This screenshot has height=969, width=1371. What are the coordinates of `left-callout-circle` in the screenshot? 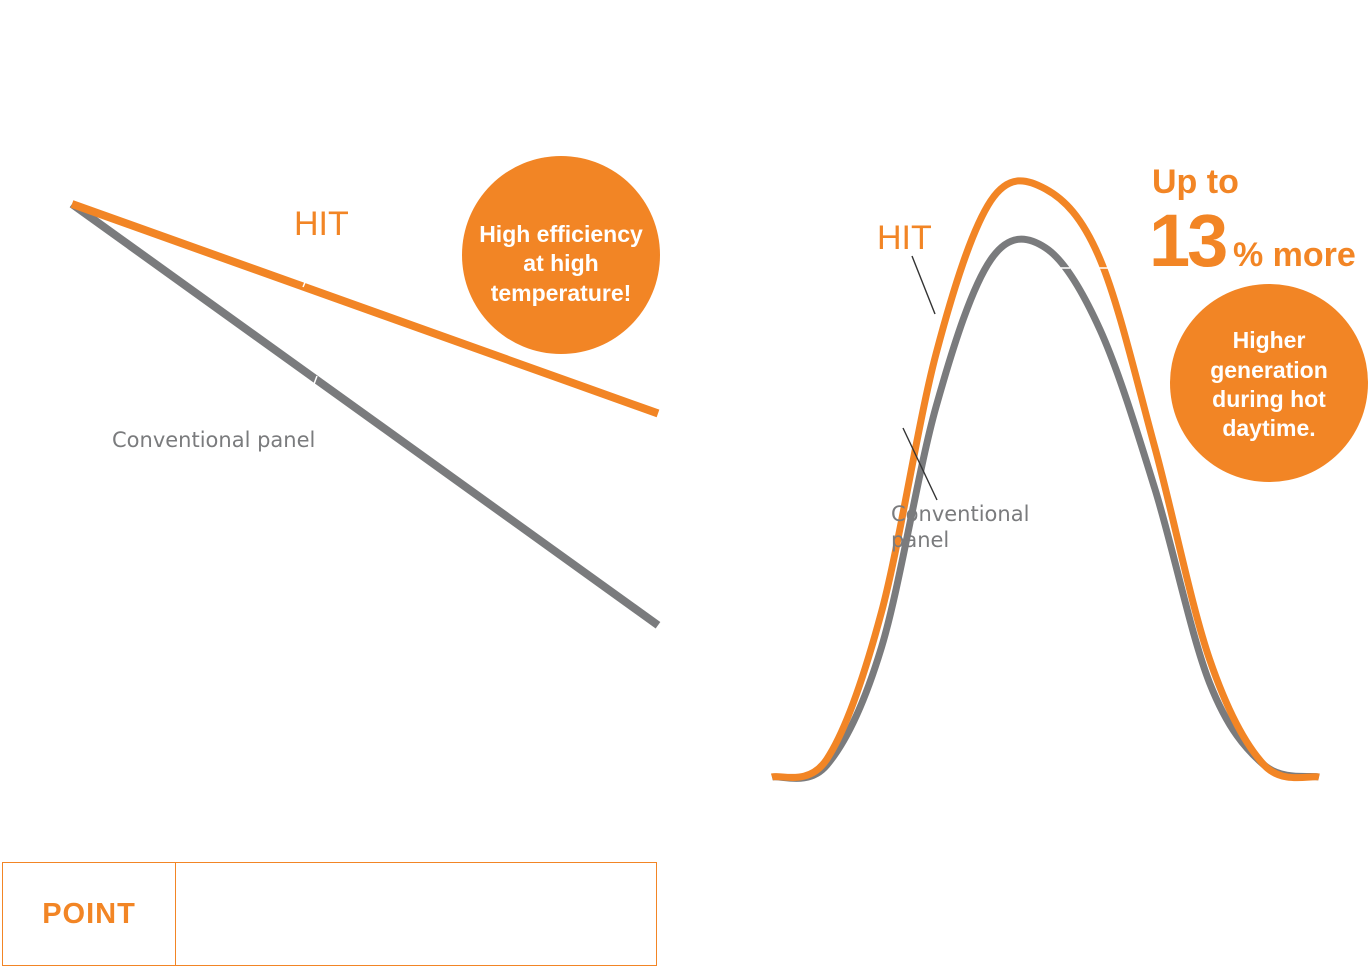 It's located at (561, 255).